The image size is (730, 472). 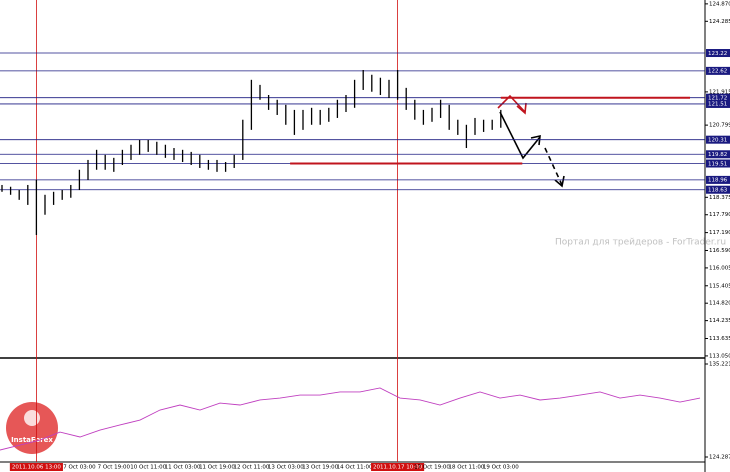 What do you see at coordinates (32, 418) in the screenshot?
I see `logo-icon` at bounding box center [32, 418].